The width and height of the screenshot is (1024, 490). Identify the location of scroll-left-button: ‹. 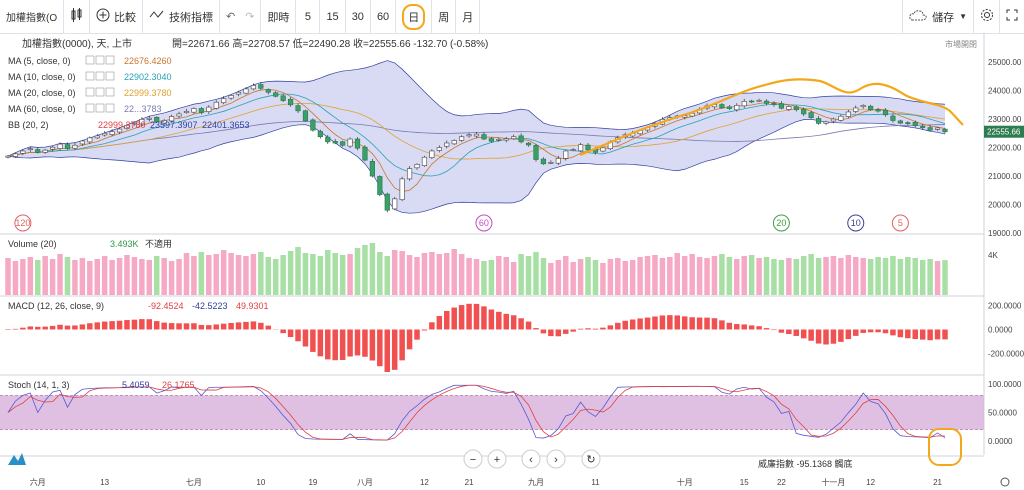
(531, 459).